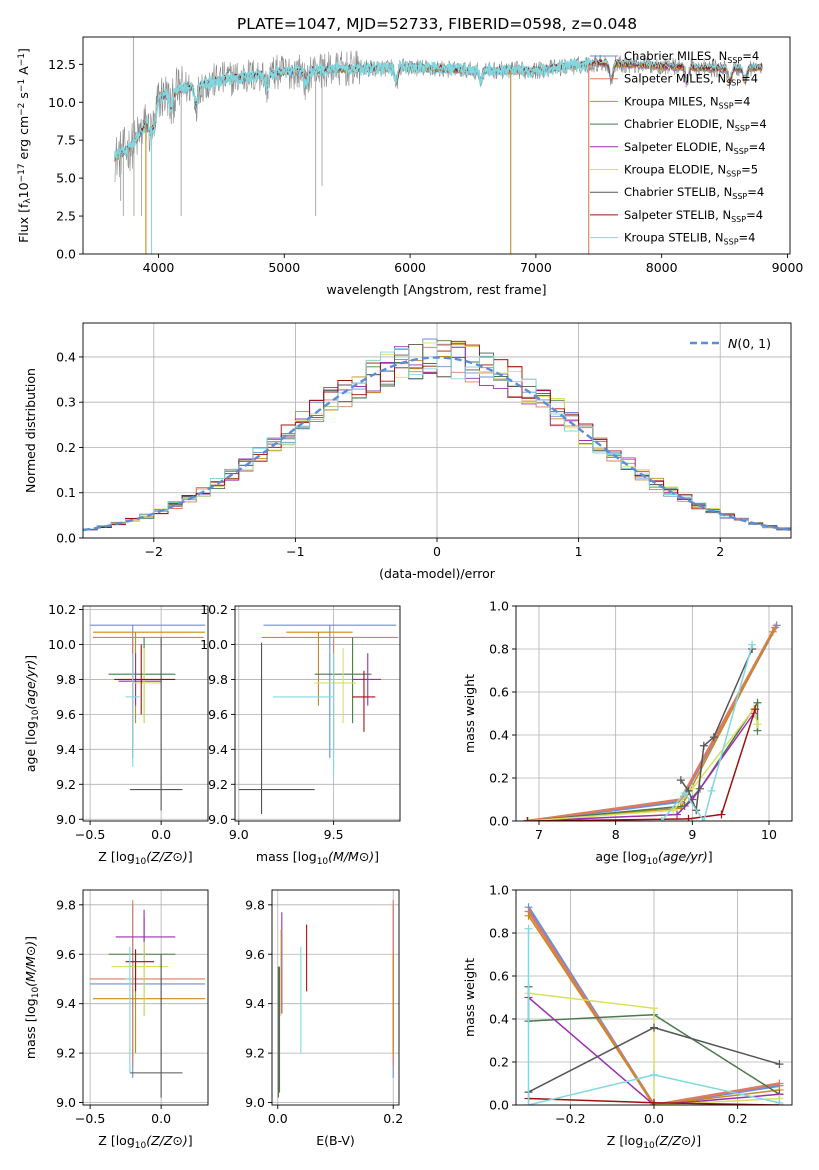  I want to click on weight-line-salpeter_elodie, so click(641, 767).